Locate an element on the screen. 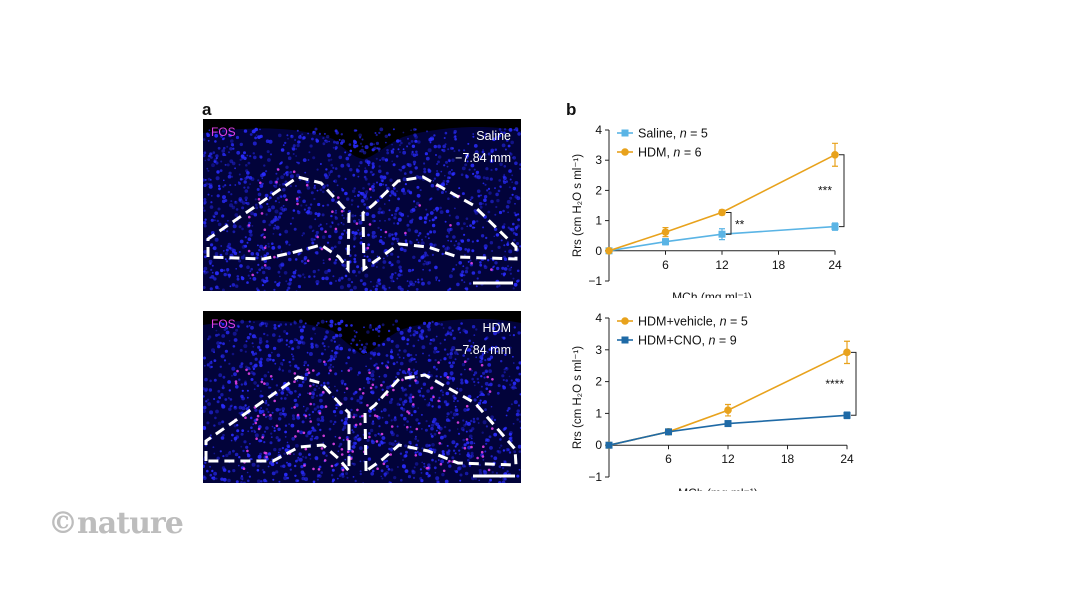 The width and height of the screenshot is (1066, 600). x-tick-label: 12 is located at coordinates (728, 459).